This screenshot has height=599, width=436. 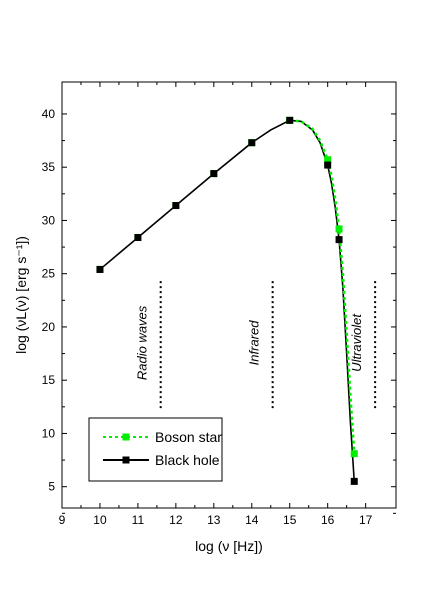 I want to click on region-label-ultraviolet: Ultraviolet, so click(x=356, y=342).